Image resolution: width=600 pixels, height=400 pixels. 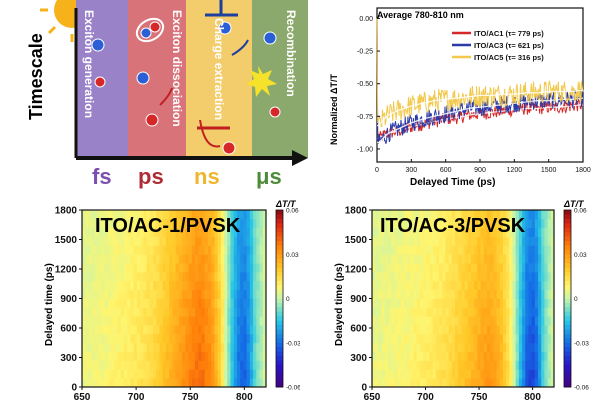 I want to click on hole-icon, so click(x=229, y=148).